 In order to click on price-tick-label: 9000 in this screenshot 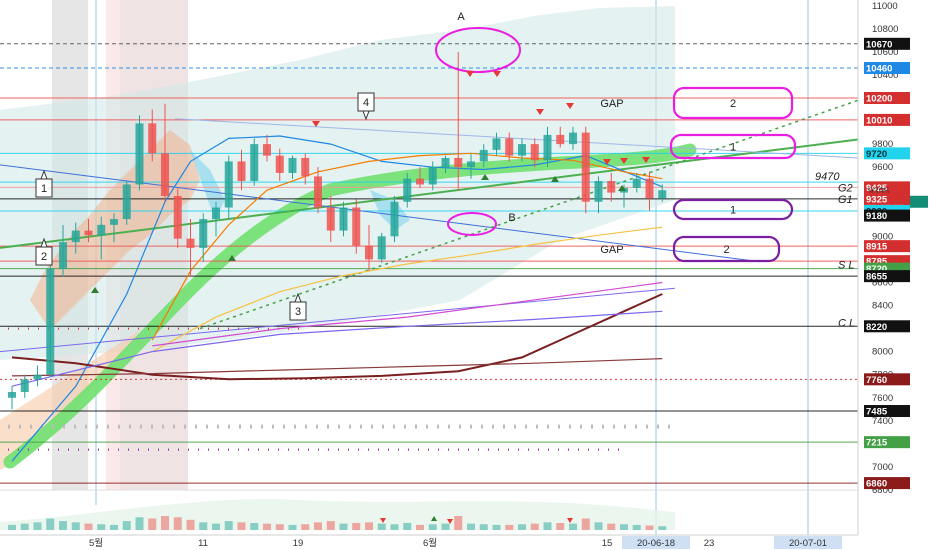, I will do `click(882, 236)`.